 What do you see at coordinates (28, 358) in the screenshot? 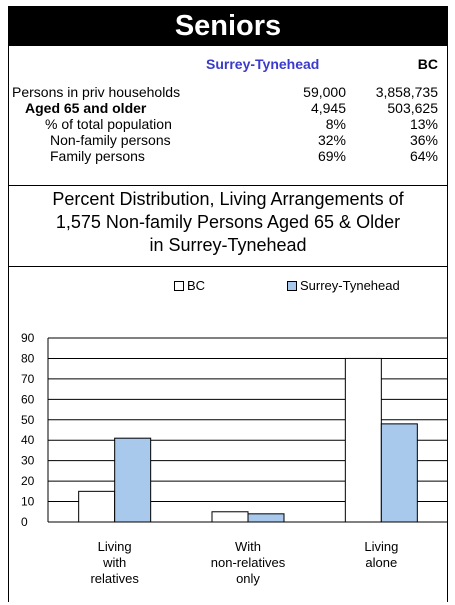
I see `y-tick-label: 80` at bounding box center [28, 358].